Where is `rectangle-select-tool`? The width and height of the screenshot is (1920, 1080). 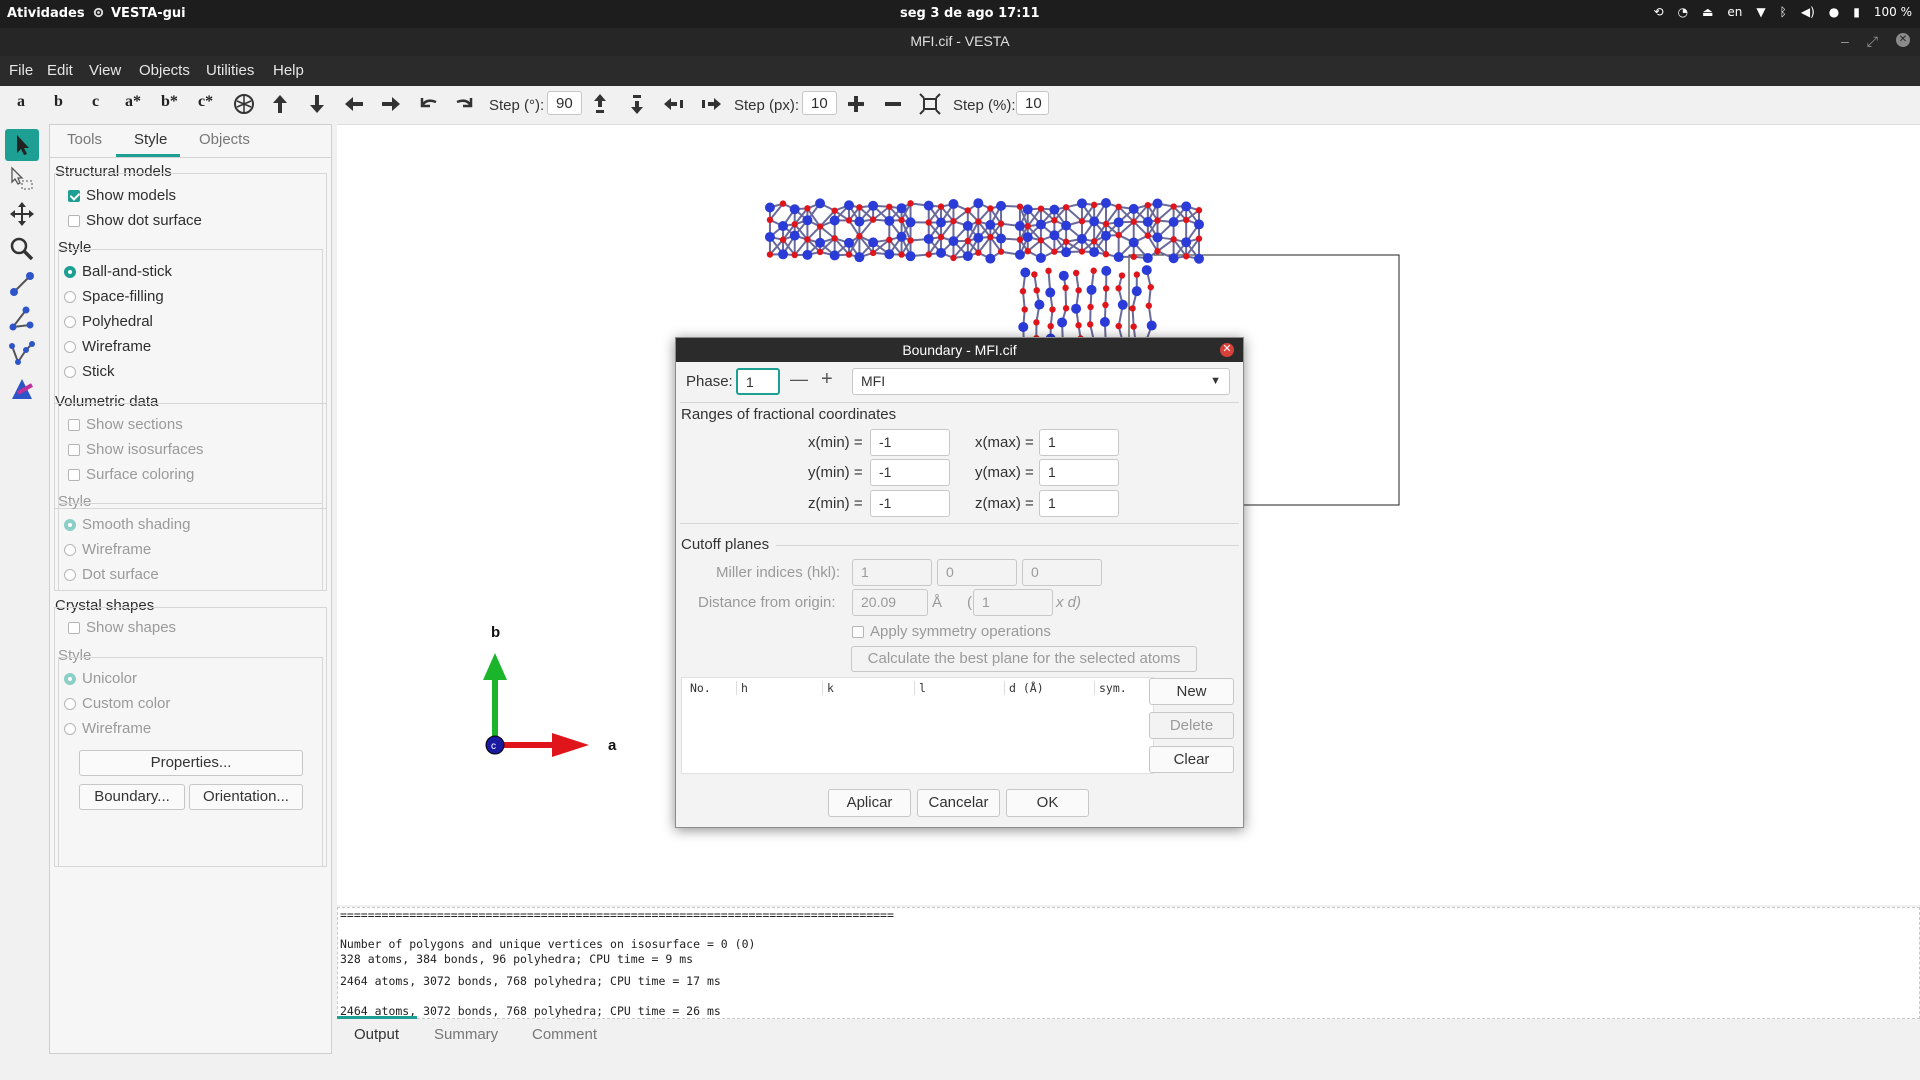 rectangle-select-tool is located at coordinates (22, 179).